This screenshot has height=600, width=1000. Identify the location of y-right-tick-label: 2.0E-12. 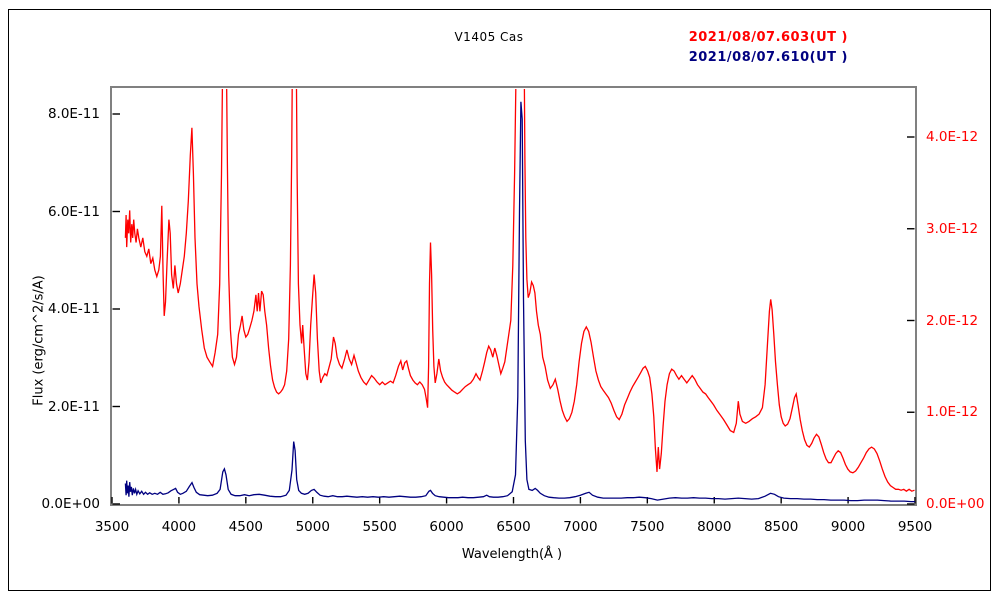
(952, 320).